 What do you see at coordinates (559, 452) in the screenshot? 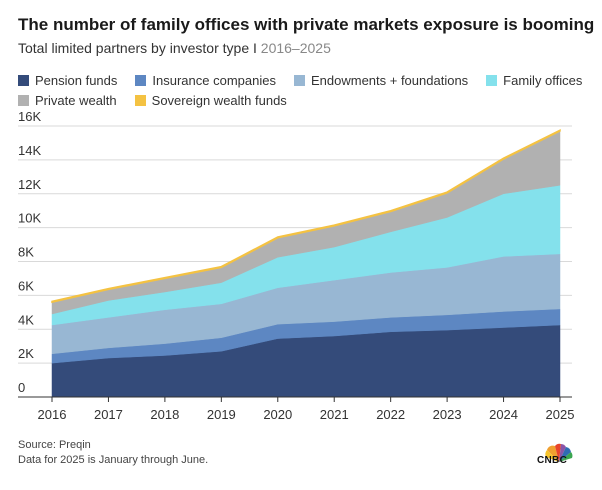
I see `peacock-logo-icon` at bounding box center [559, 452].